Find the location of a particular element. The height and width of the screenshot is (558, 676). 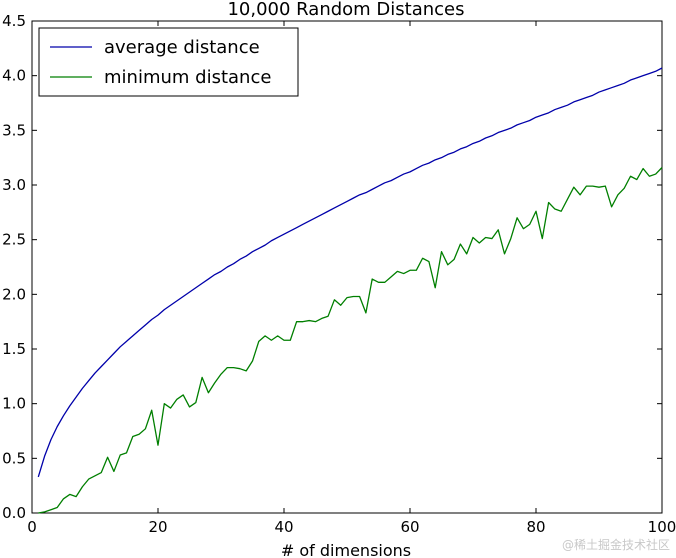

y-tick-label: 4.0 is located at coordinates (14, 76).